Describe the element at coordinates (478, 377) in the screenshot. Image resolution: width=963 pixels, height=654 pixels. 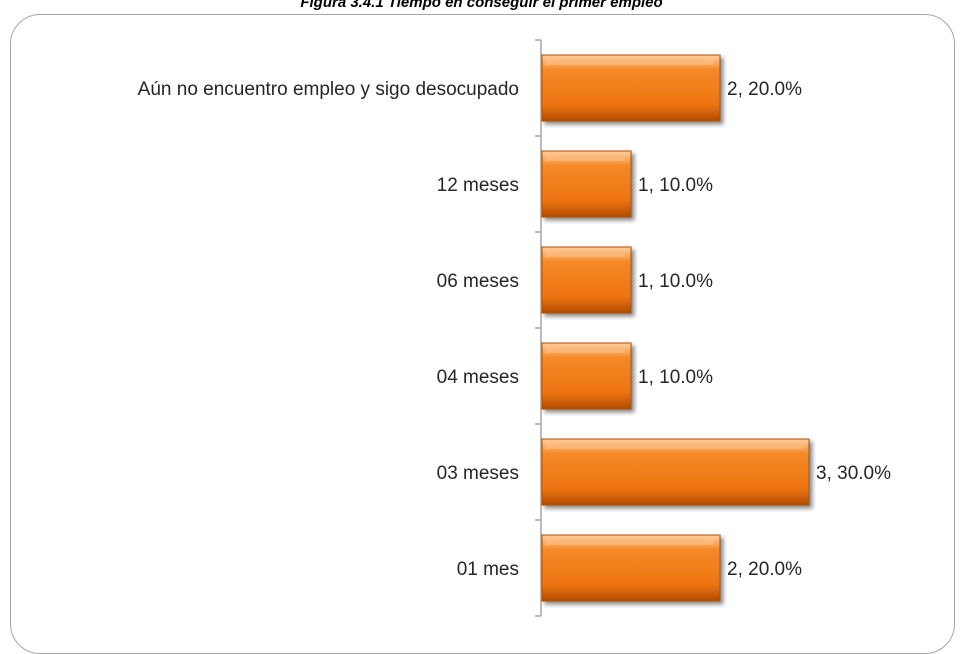
I see `category-label: 04 meses` at that location.